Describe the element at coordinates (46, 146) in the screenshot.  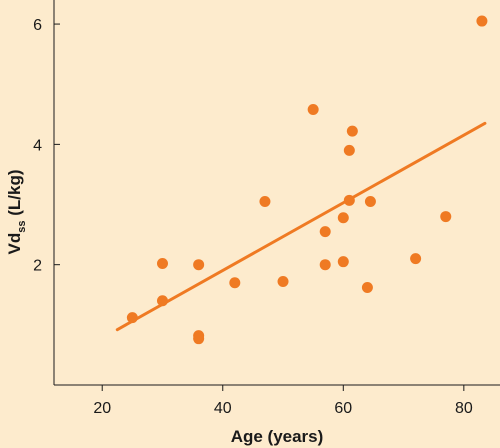
I see `y-axis-ticks: 2 4 6` at that location.